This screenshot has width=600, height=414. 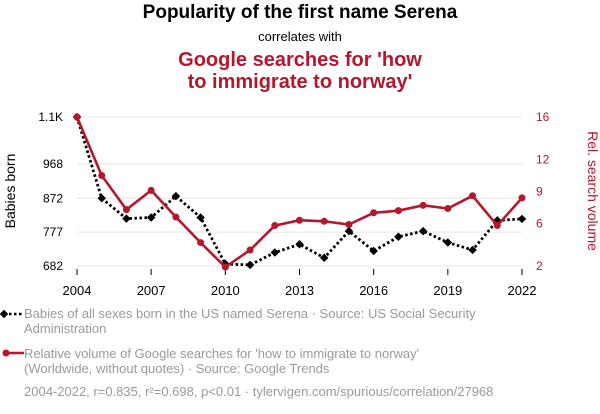 What do you see at coordinates (539, 223) in the screenshot?
I see `right-tick-label: 6` at bounding box center [539, 223].